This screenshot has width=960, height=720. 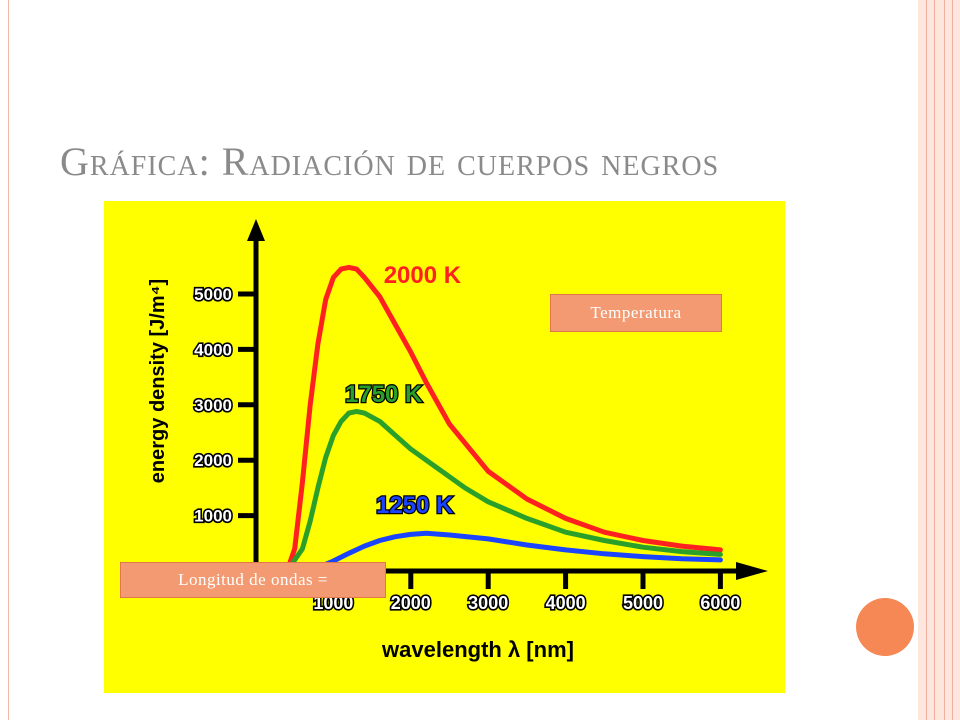 I want to click on series-label-2000k: 2000 K, so click(x=423, y=275).